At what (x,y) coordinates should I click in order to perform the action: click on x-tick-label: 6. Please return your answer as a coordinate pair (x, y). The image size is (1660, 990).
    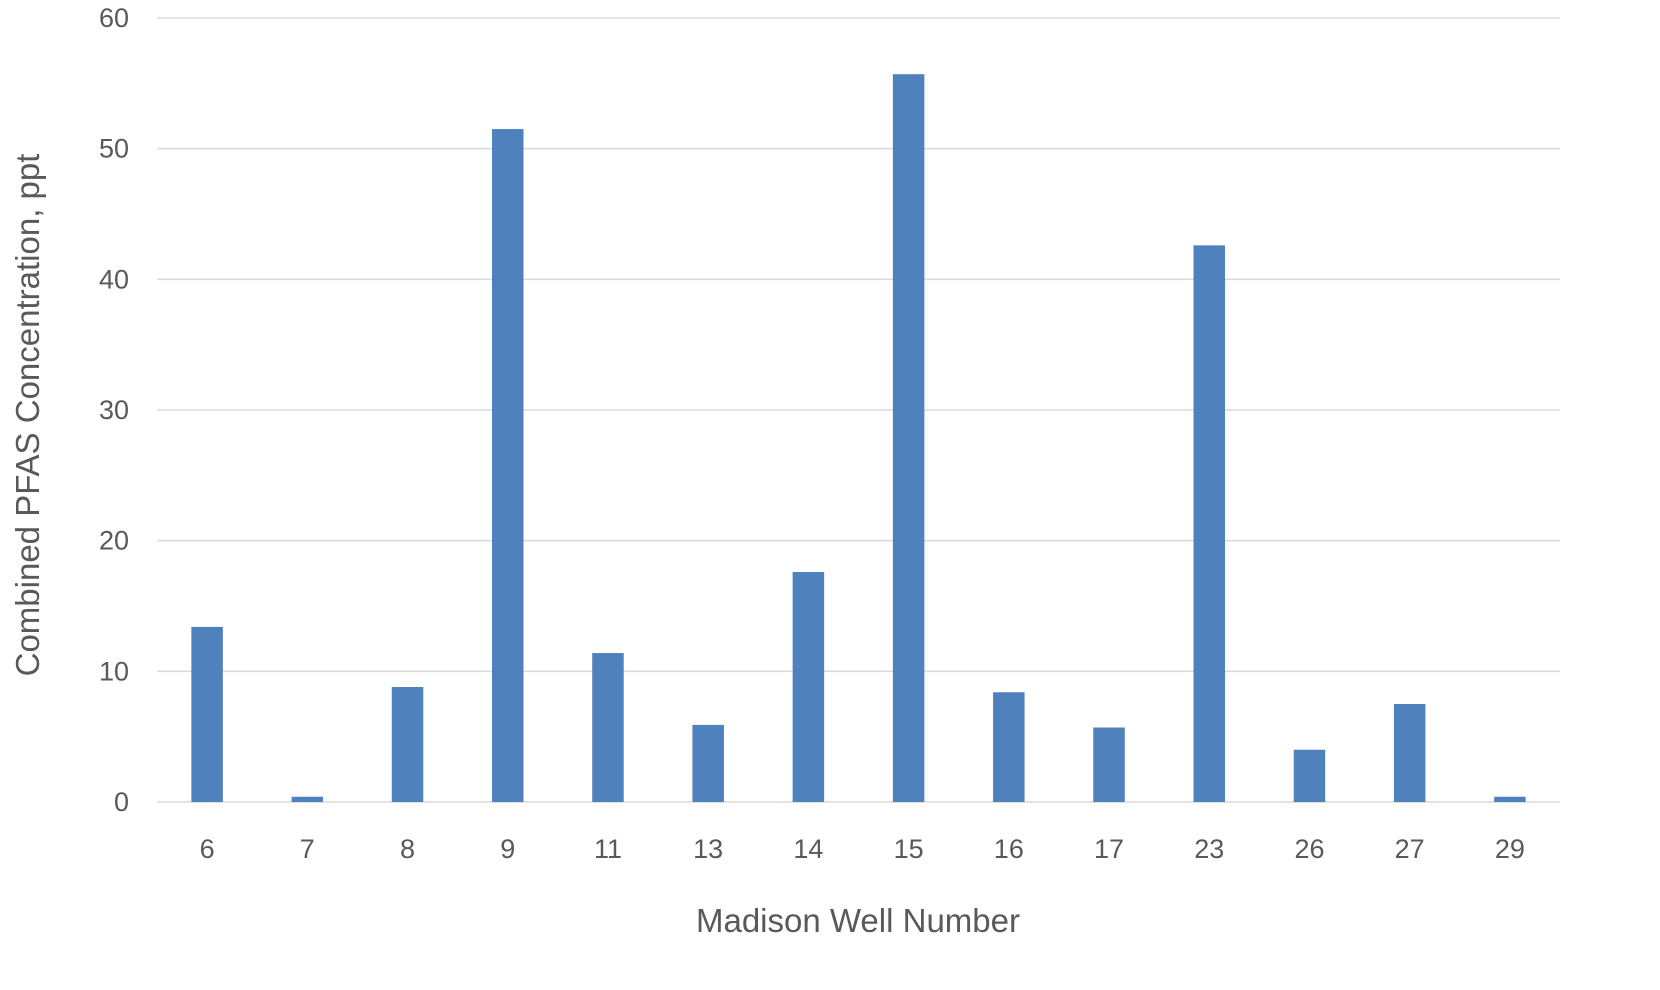
    Looking at the image, I should click on (207, 849).